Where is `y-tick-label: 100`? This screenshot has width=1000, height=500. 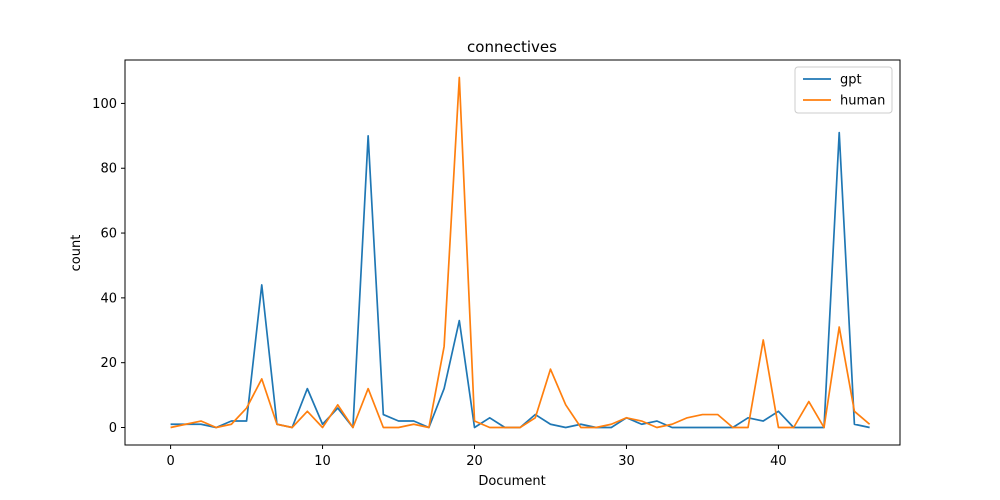 y-tick-label: 100 is located at coordinates (104, 104).